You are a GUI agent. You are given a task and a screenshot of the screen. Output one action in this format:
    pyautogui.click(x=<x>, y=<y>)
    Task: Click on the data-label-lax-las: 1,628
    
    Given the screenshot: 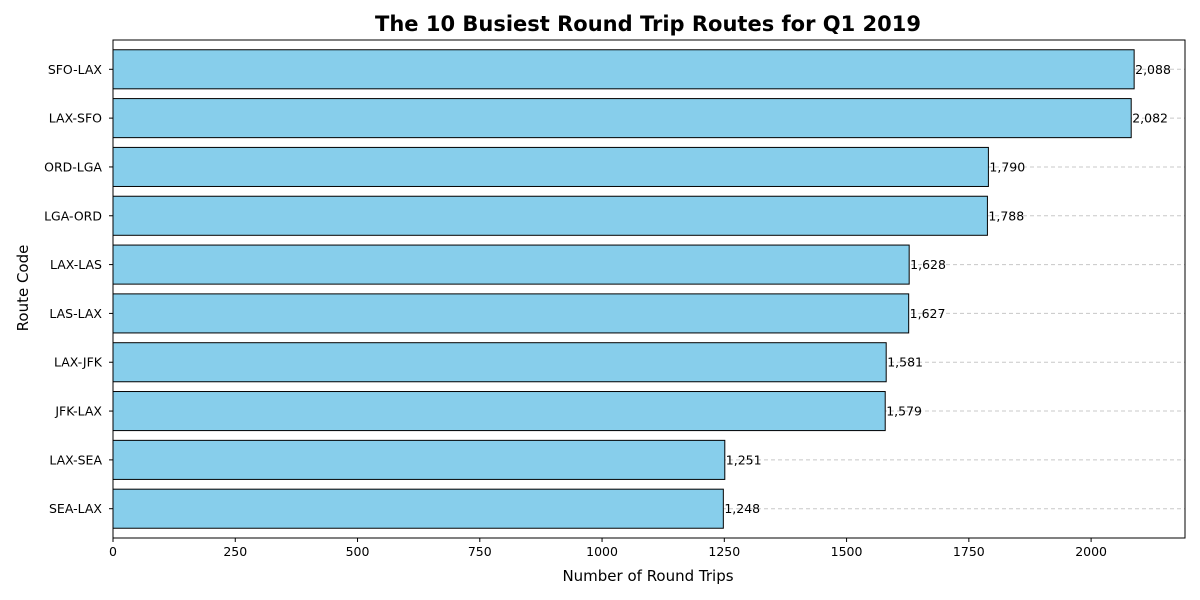 What is the action you would take?
    pyautogui.click(x=928, y=264)
    